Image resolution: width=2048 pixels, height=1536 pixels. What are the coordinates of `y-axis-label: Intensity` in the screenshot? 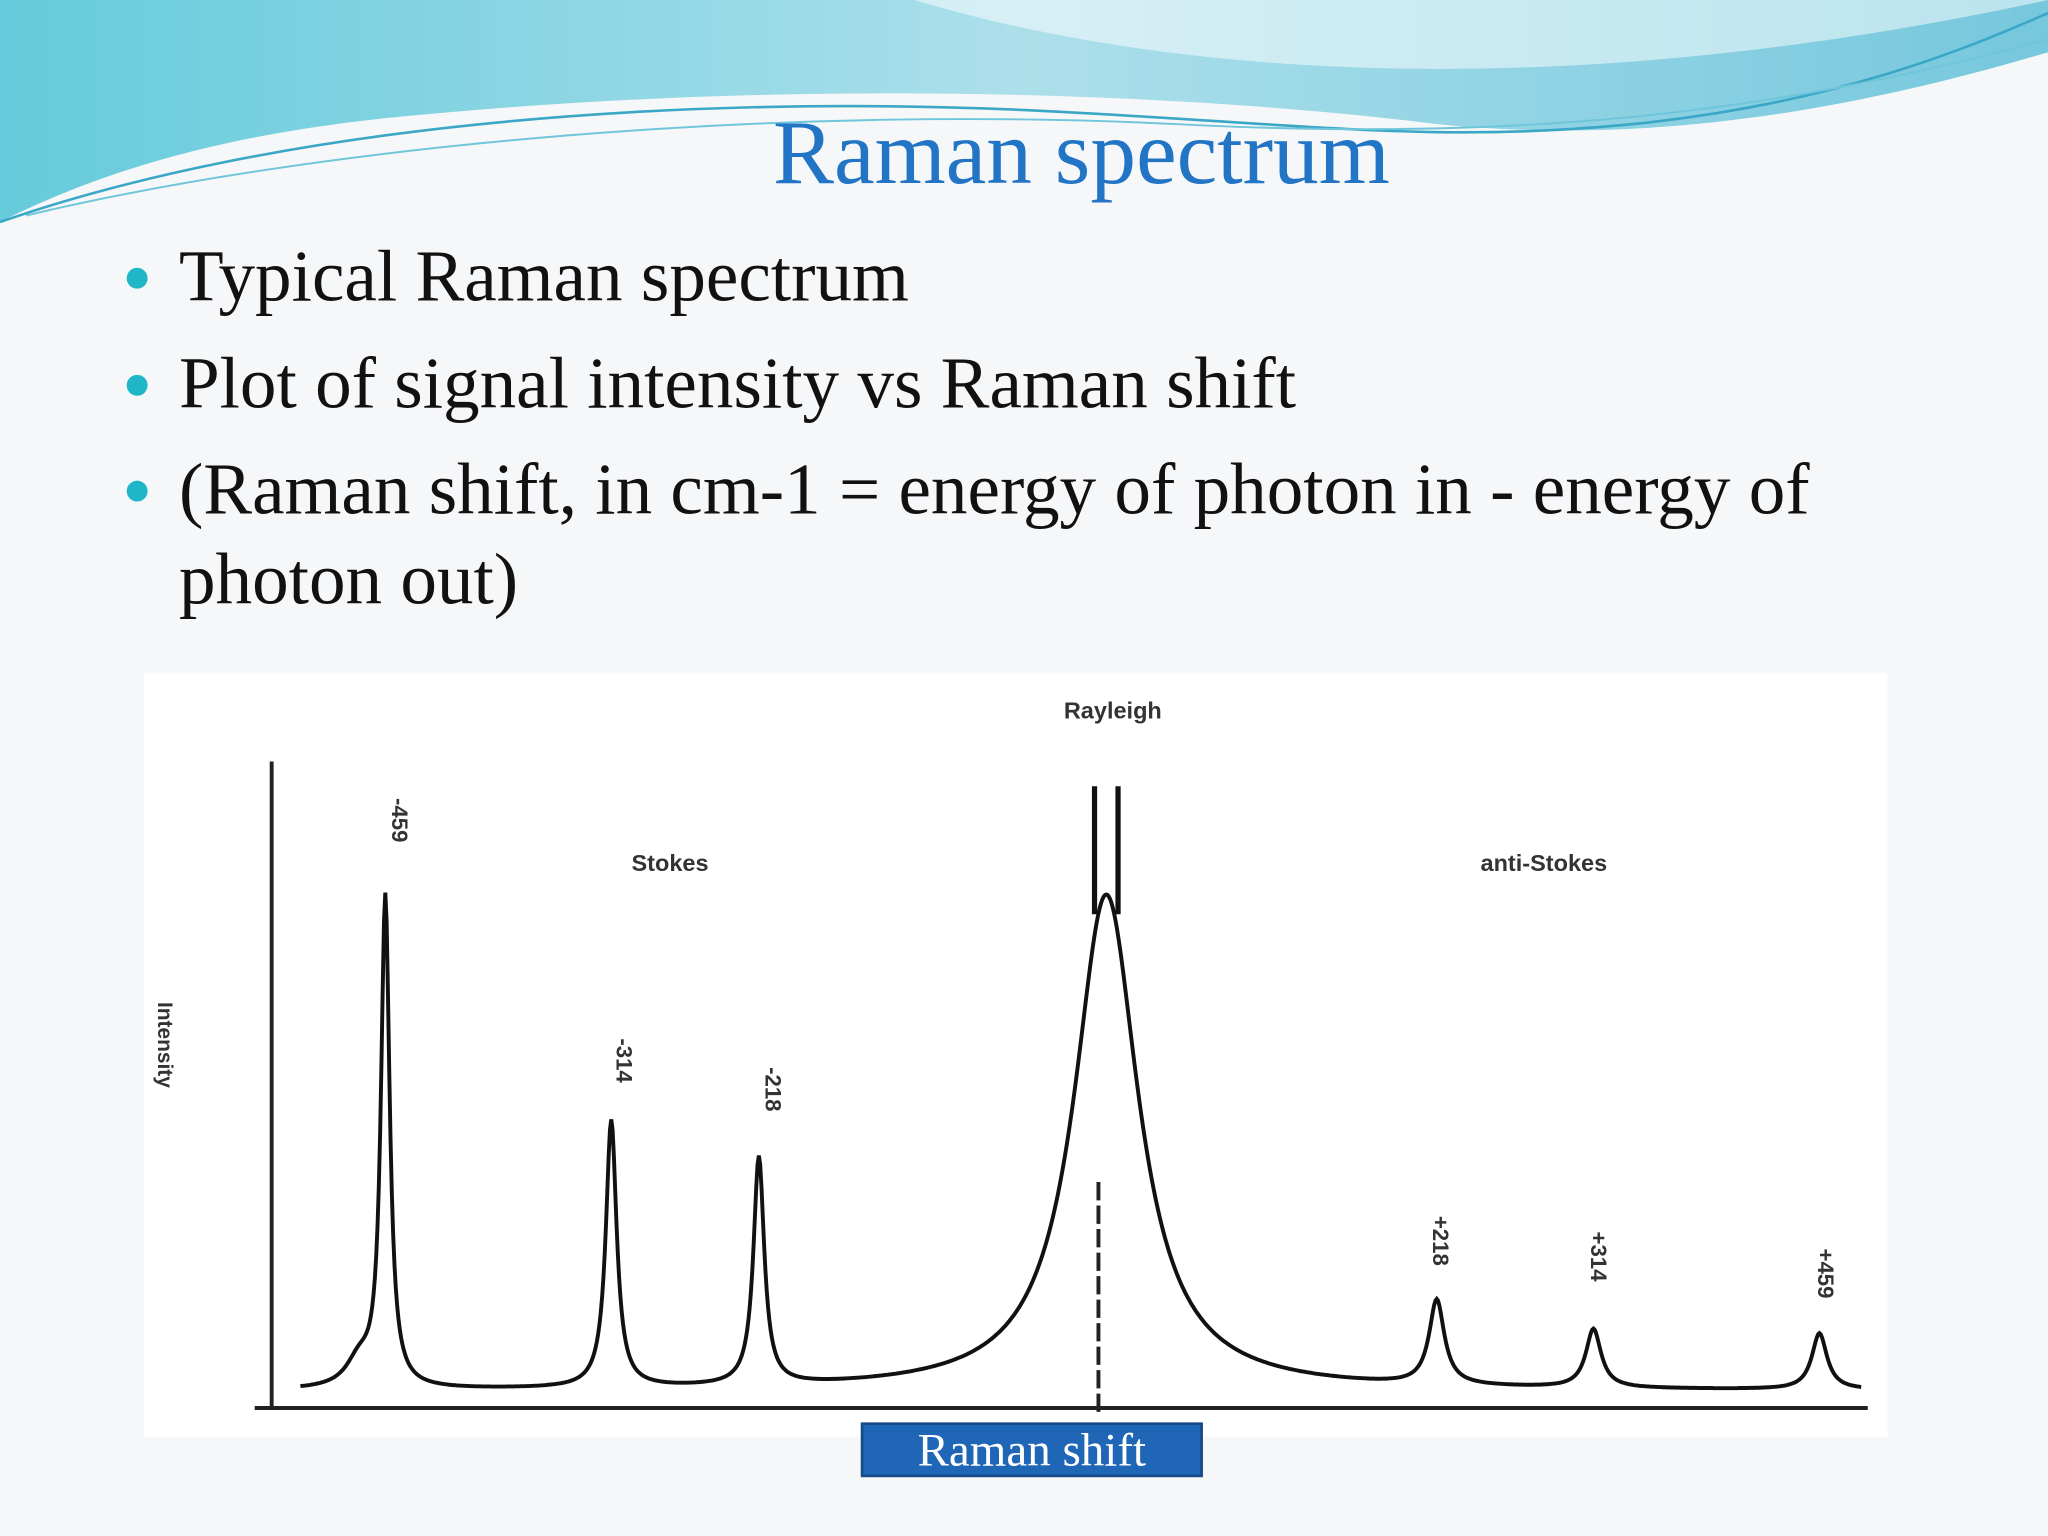 It's located at (164, 1045).